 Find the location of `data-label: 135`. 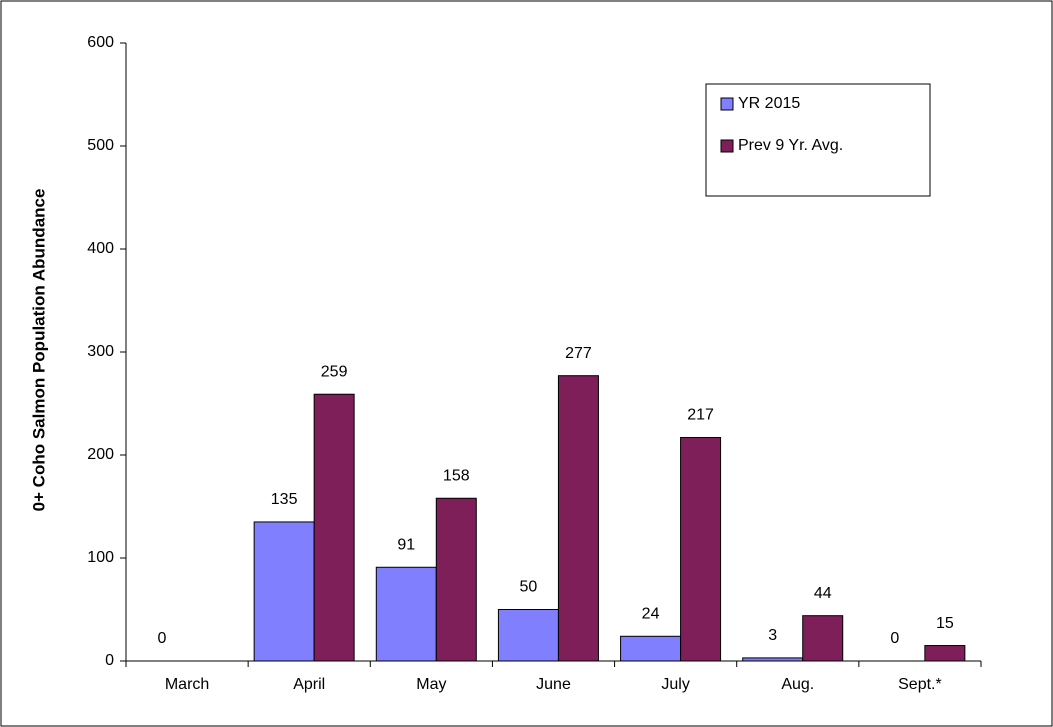

data-label: 135 is located at coordinates (284, 499).